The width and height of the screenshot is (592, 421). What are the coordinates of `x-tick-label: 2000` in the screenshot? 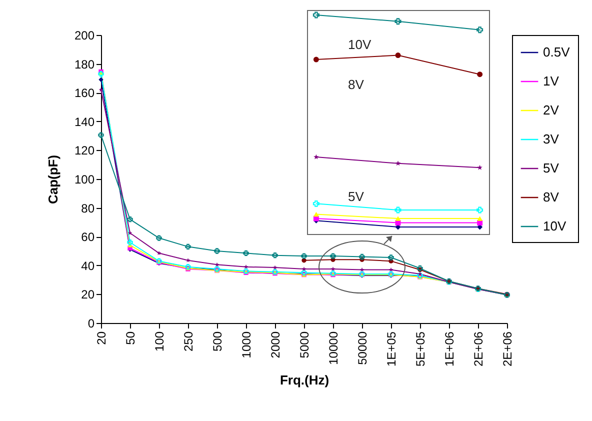 It's located at (275, 344).